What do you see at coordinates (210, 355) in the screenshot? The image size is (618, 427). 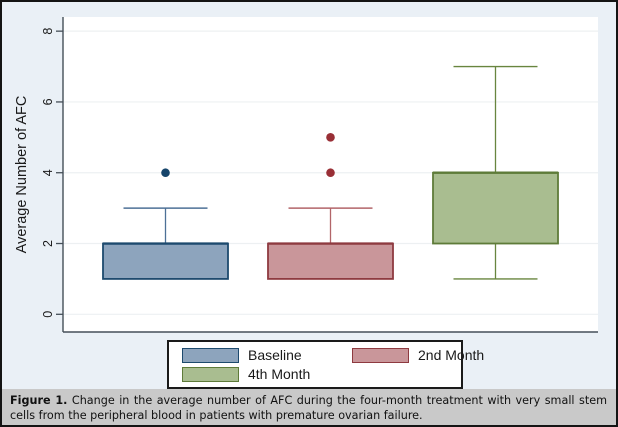 I see `baseline-swatch-icon` at bounding box center [210, 355].